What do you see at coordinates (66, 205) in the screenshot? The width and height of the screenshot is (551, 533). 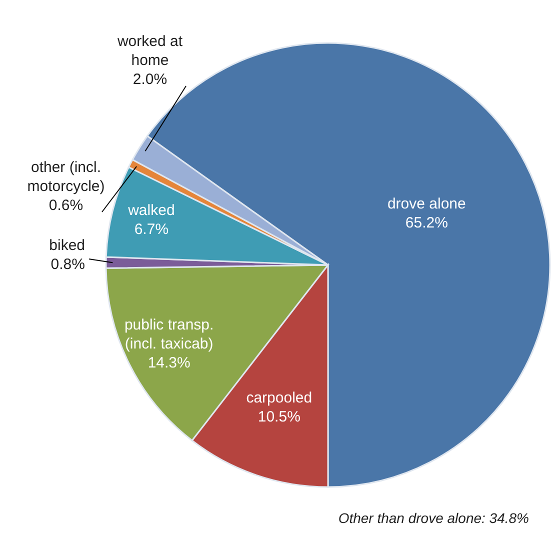 I see `data-label: 0.6%` at bounding box center [66, 205].